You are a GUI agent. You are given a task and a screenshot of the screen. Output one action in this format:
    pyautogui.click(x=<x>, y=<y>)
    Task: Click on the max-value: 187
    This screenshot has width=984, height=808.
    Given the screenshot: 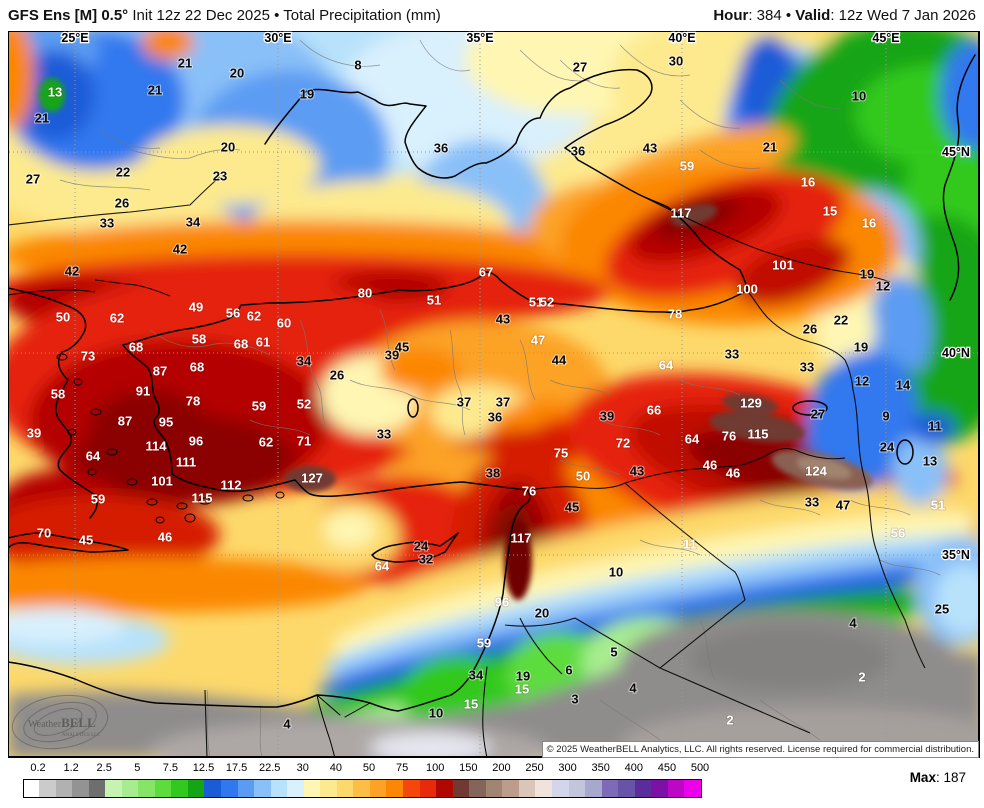 What is the action you would take?
    pyautogui.click(x=954, y=777)
    